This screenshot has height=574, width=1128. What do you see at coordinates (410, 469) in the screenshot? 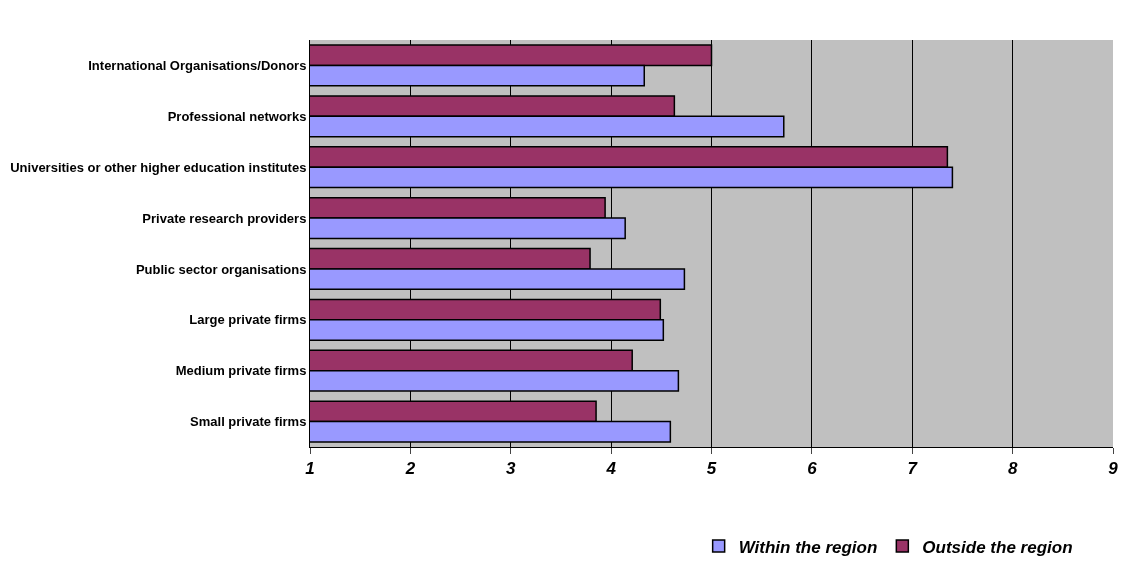
I see `x-tick-label: 2` at bounding box center [410, 469].